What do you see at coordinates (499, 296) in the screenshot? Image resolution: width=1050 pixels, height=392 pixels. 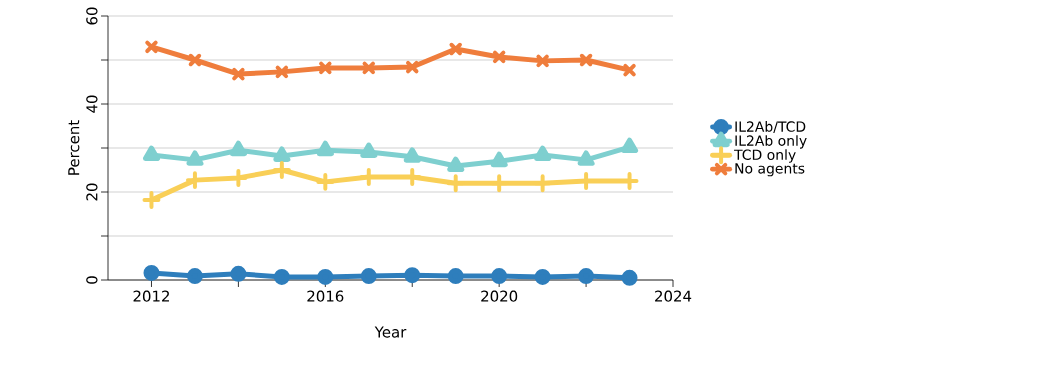 I see `x-tick-label: 2020` at bounding box center [499, 296].